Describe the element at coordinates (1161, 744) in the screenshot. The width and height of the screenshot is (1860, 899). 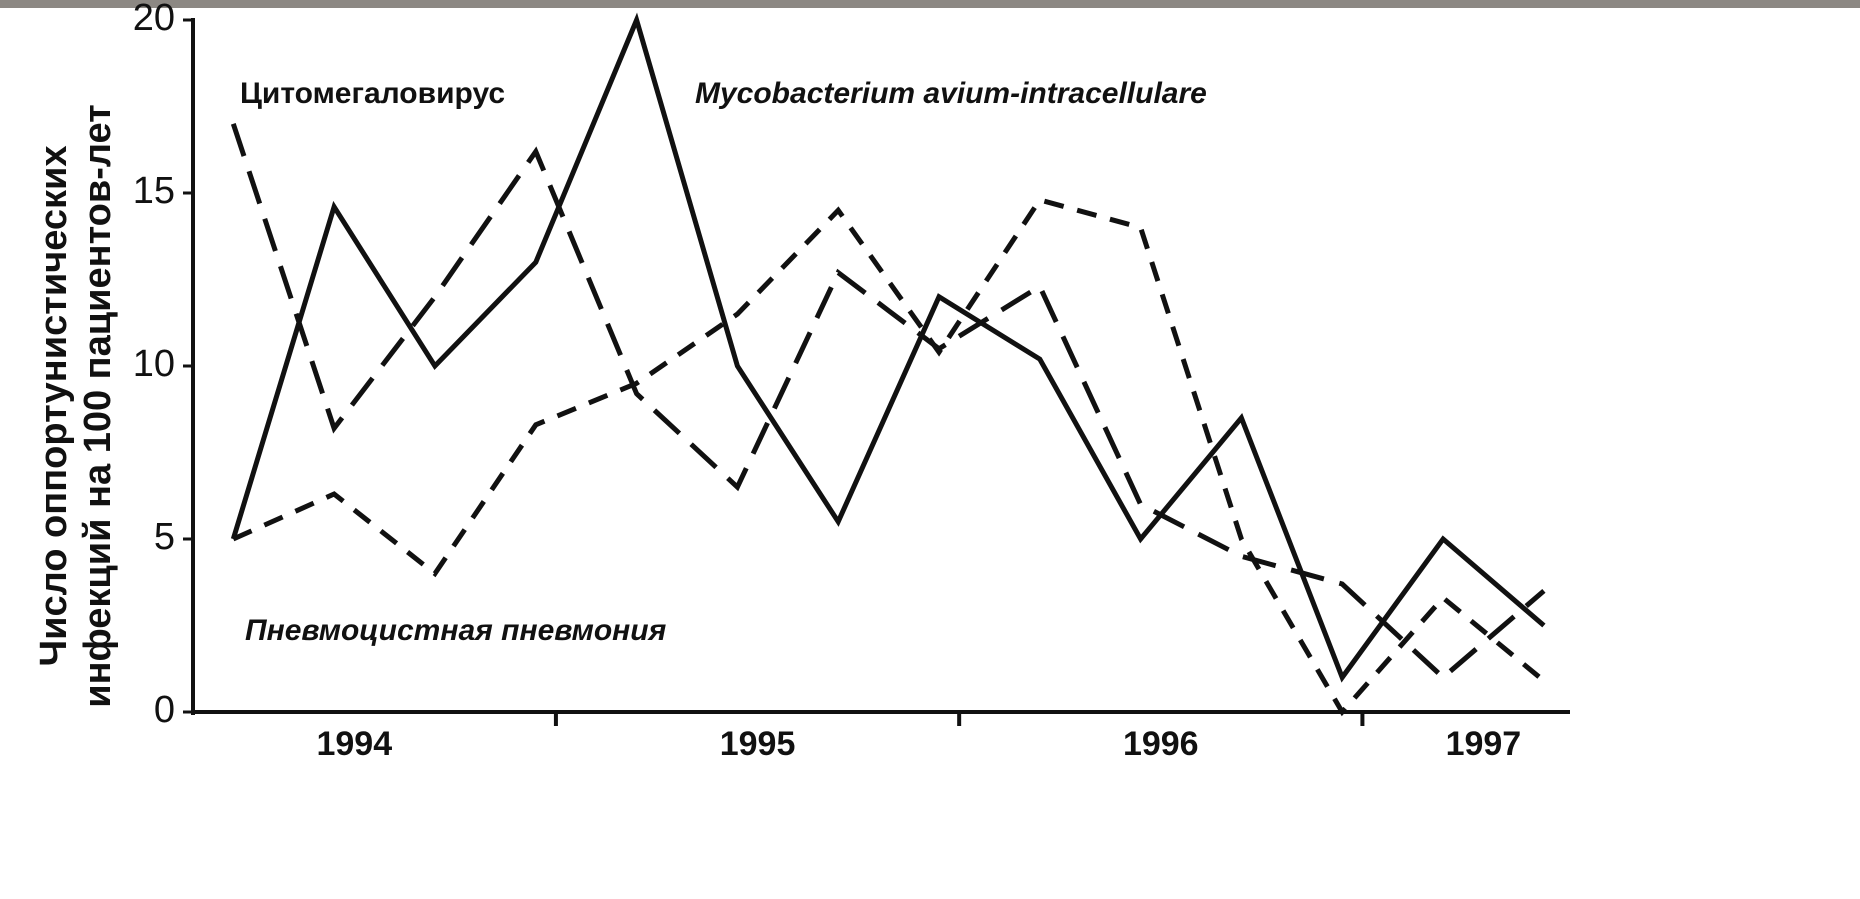
I see `x-tick-label: 1996` at that location.